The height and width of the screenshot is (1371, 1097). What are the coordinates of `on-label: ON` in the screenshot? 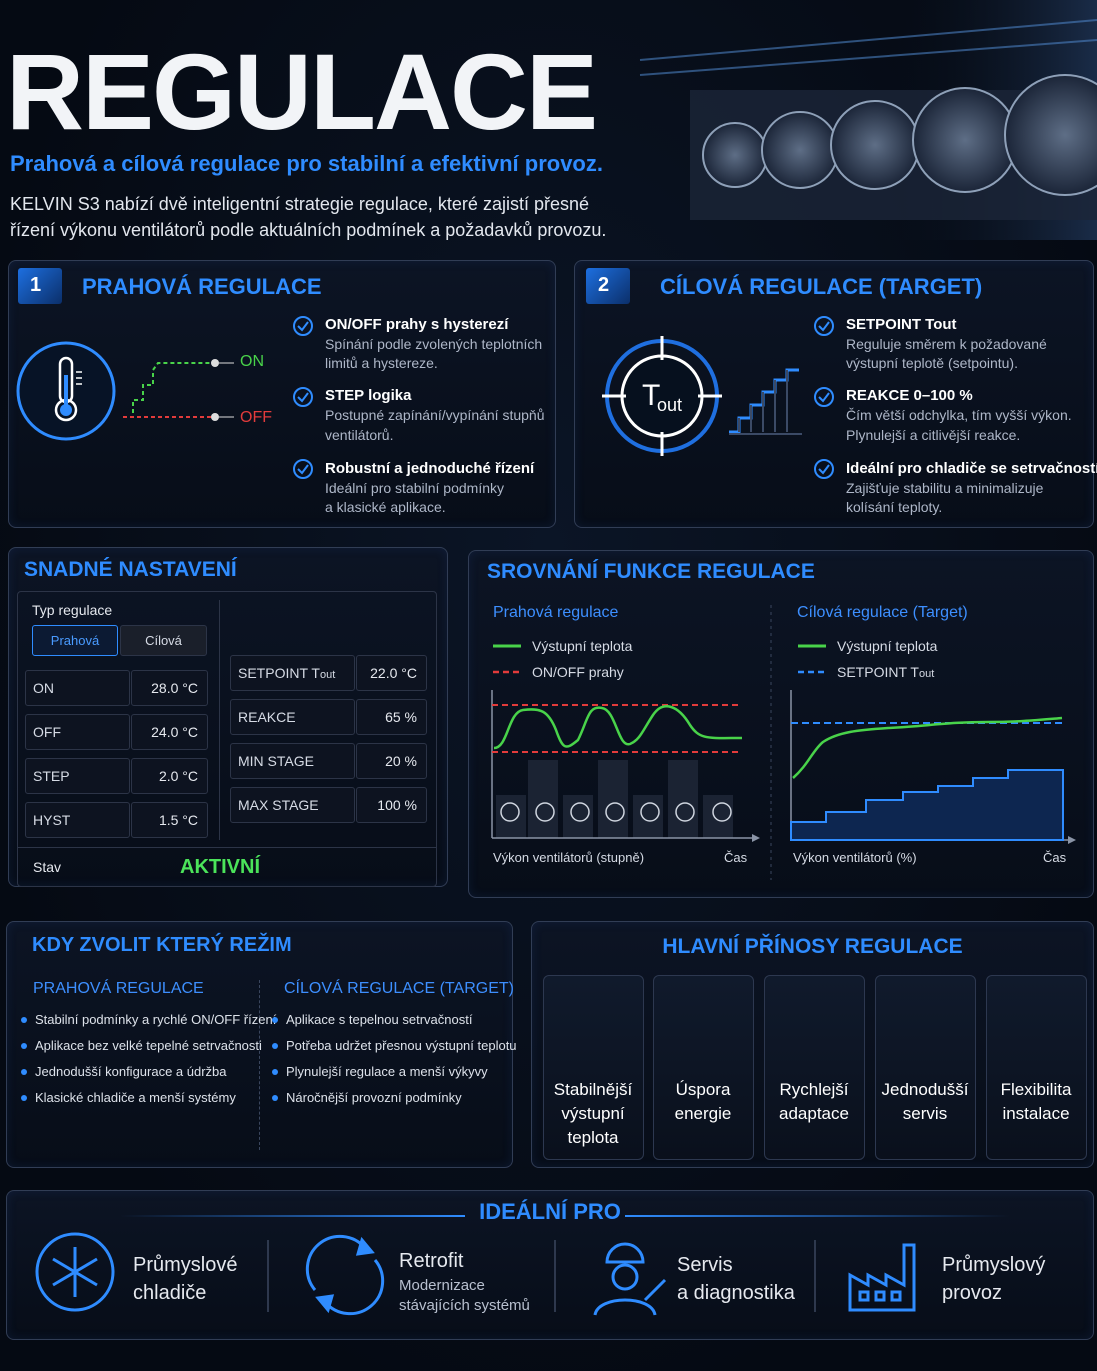 It's located at (252, 361).